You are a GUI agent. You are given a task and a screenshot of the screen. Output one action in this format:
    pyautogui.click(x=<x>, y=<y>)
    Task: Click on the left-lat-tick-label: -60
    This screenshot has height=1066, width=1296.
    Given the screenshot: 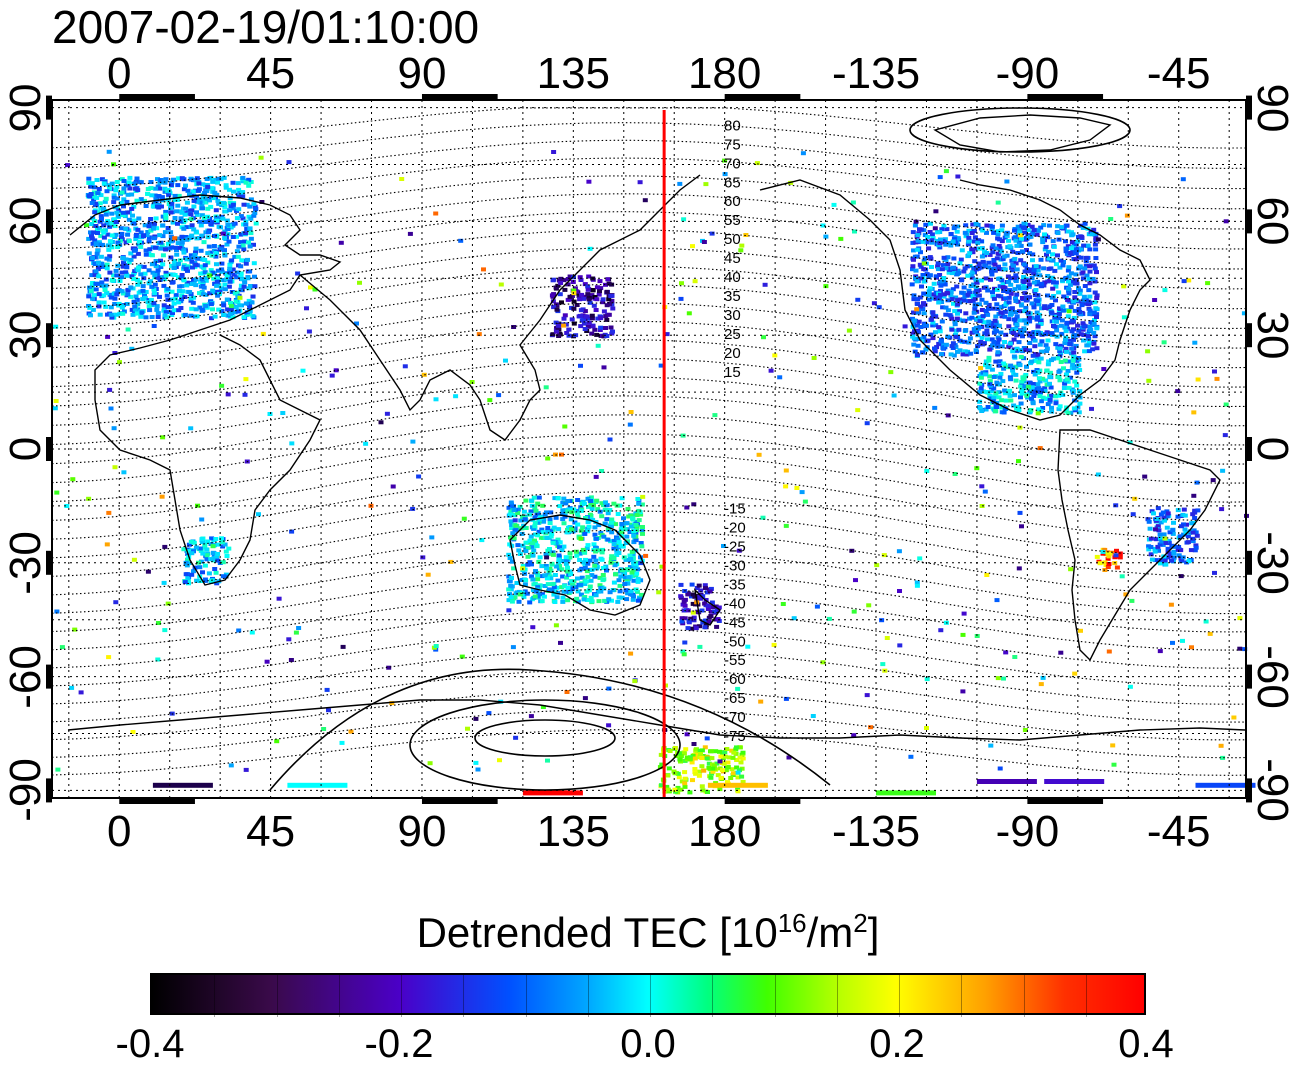 What is the action you would take?
    pyautogui.click(x=25, y=676)
    